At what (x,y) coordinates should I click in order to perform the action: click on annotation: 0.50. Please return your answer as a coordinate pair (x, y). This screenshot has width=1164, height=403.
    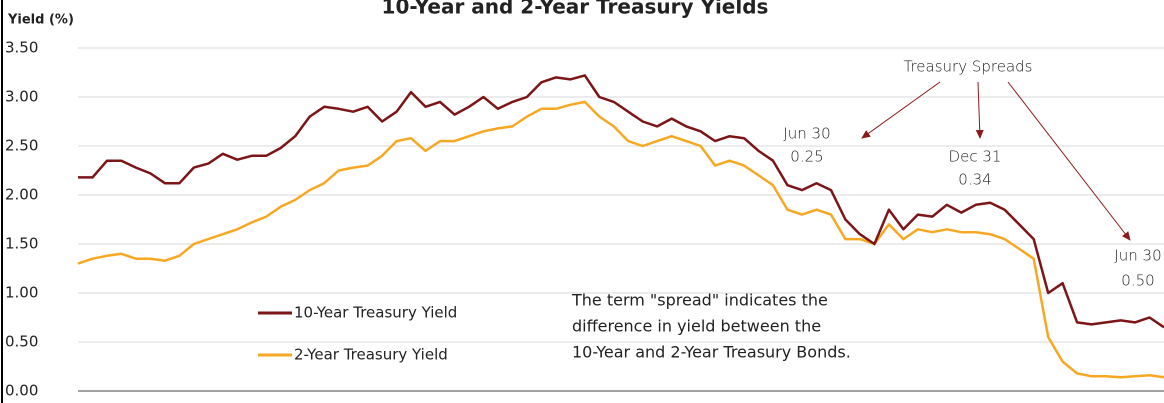
    Looking at the image, I should click on (1137, 281).